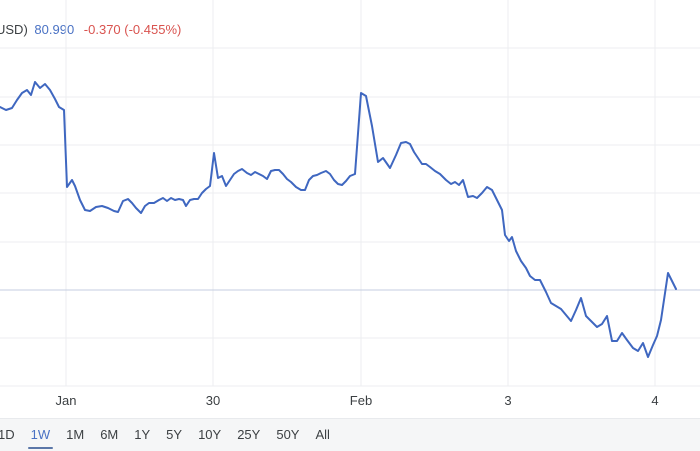 Image resolution: width=700 pixels, height=451 pixels. Describe the element at coordinates (66, 400) in the screenshot. I see `x-axis-label: Jan` at that location.